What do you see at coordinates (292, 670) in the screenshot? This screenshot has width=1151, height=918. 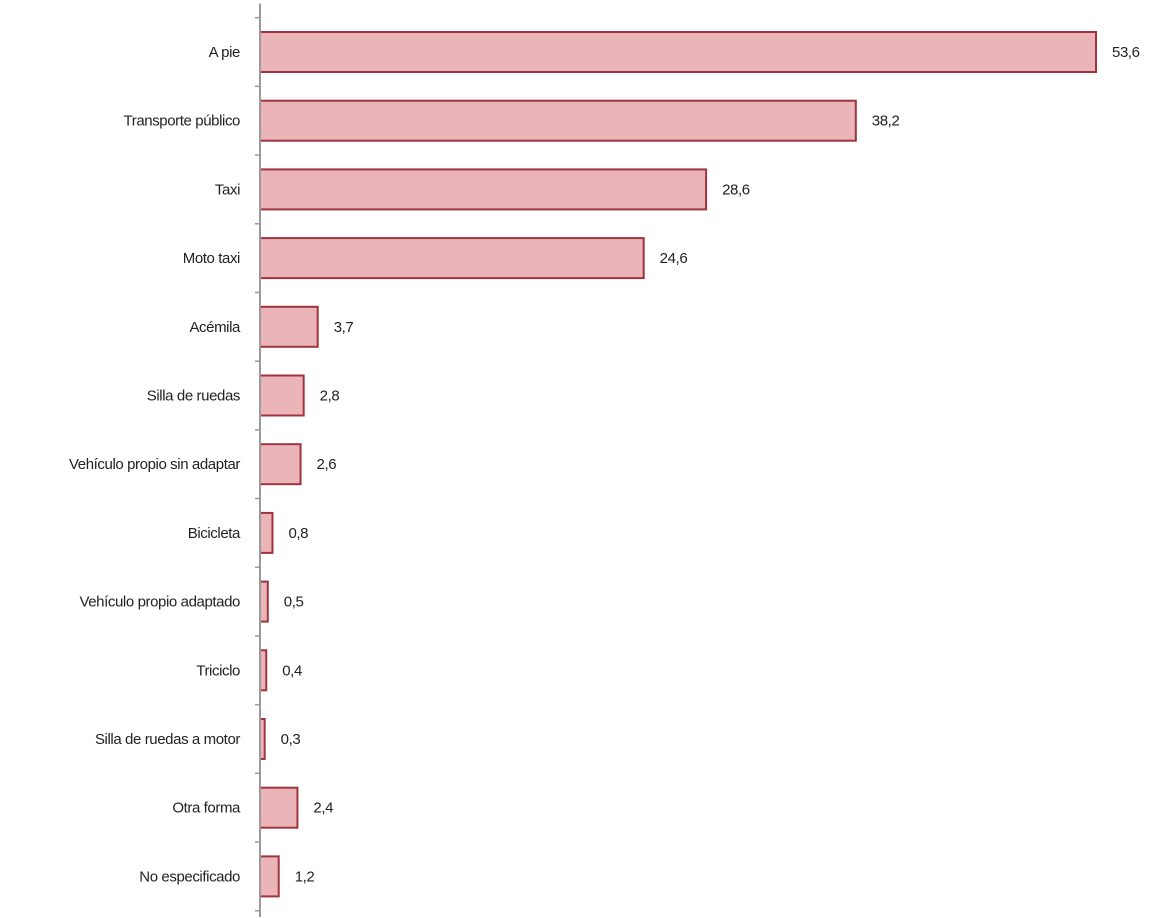 I see `value-label: 0,4` at bounding box center [292, 670].